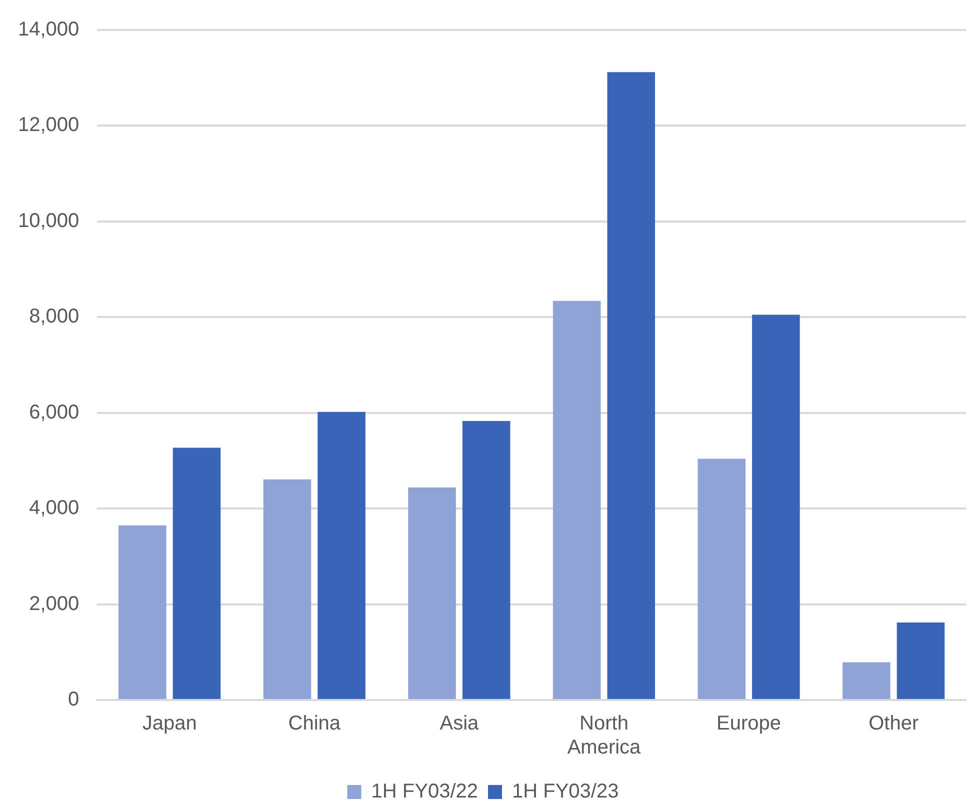  I want to click on y-tick-label: 14,000, so click(49, 29).